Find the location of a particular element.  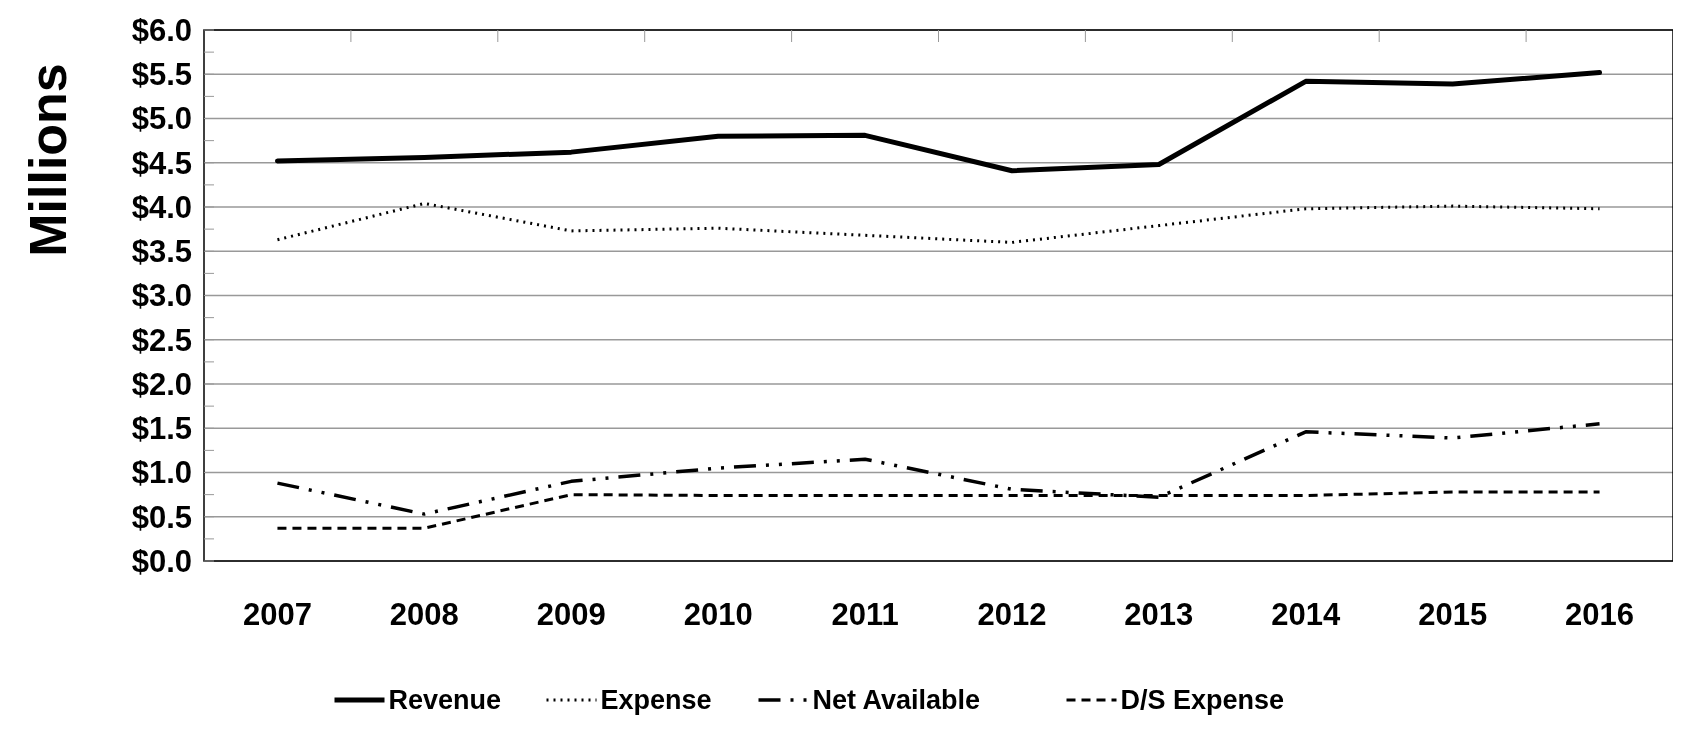

y-tick-label: $1.0 is located at coordinates (161, 473).